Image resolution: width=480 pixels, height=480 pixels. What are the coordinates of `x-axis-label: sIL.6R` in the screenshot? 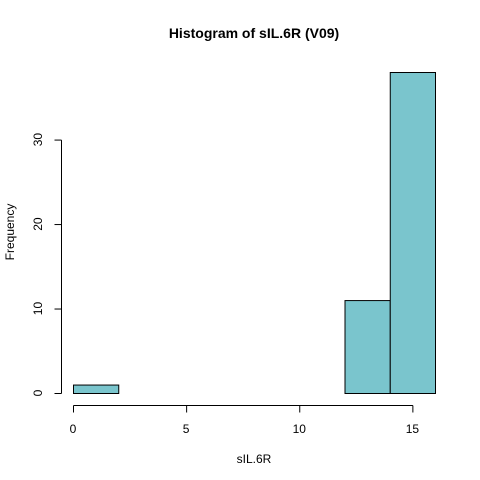 It's located at (254, 459).